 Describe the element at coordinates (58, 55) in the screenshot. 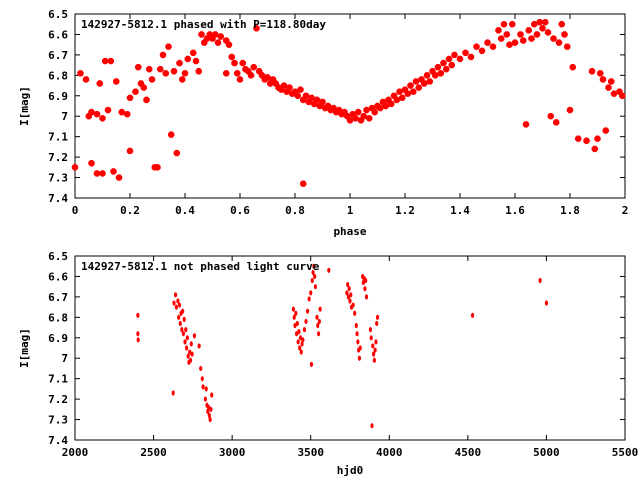

I see `phased-y-tick-label: 6.7` at that location.